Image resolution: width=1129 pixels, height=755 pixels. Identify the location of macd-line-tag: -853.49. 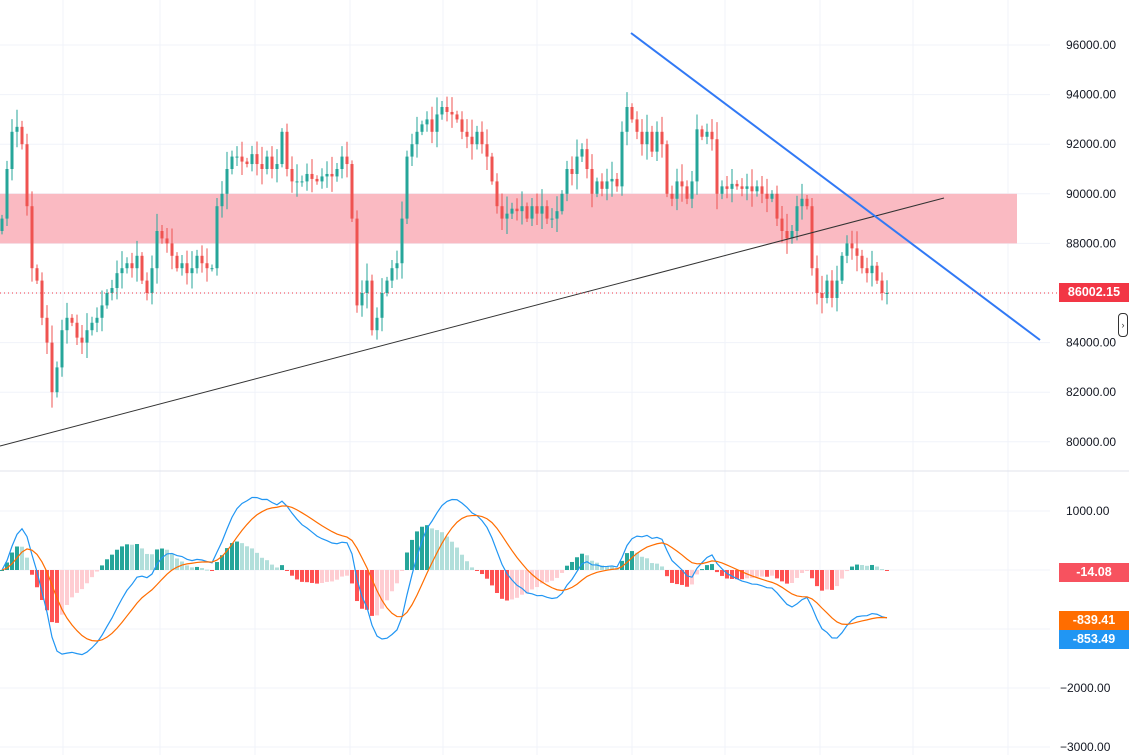
(1094, 639).